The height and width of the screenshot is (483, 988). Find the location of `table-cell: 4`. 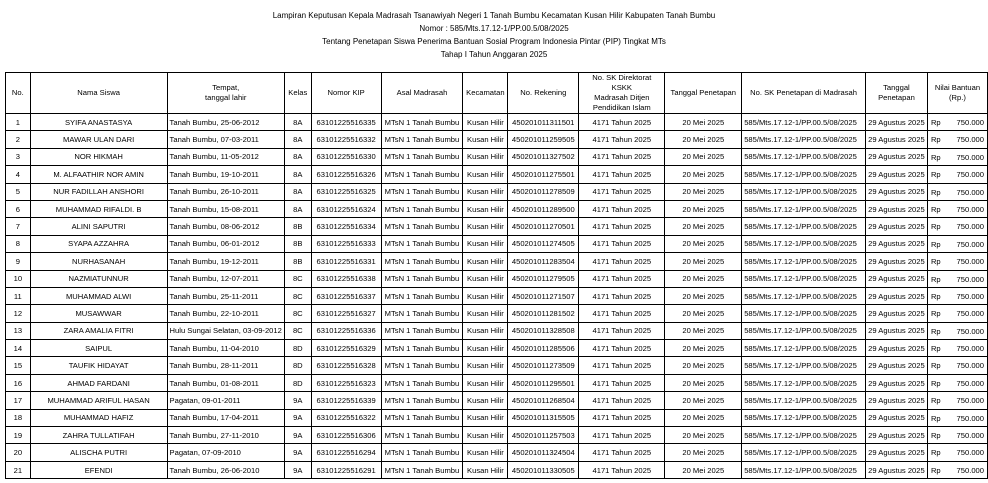

table-cell: 4 is located at coordinates (18, 174).